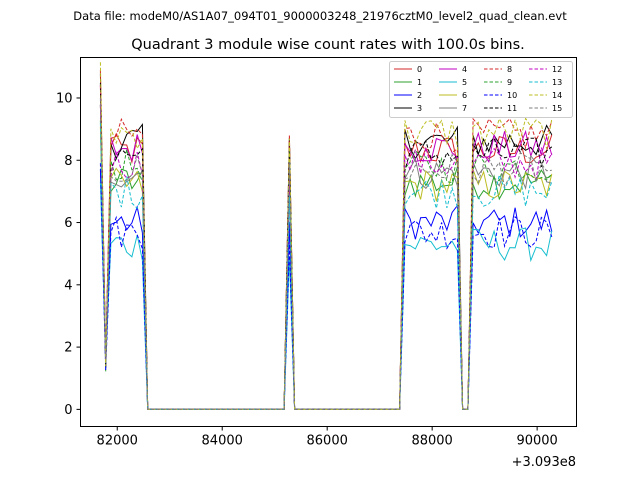  Describe the element at coordinates (327, 441) in the screenshot. I see `x-tick-label: 86000` at that location.